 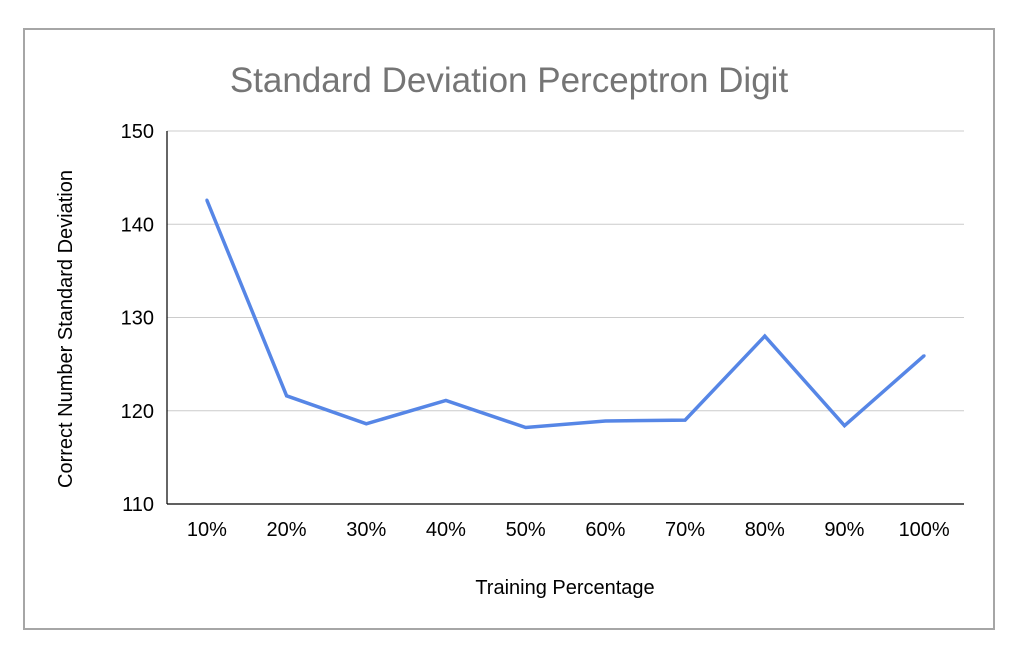 I want to click on x-tick-label: 40%, so click(x=446, y=530).